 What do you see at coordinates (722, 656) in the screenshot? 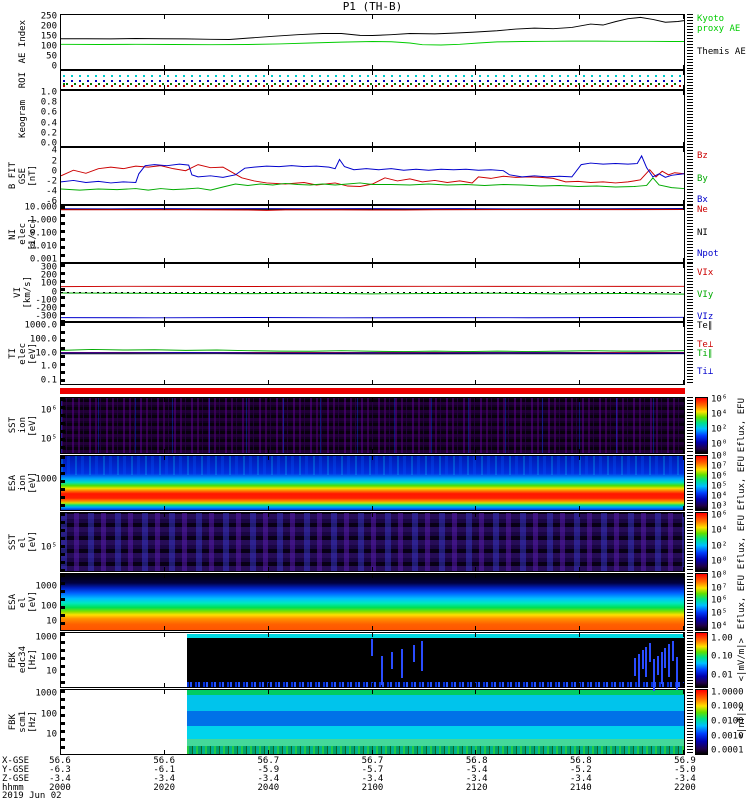
I see `colorbar-tick: 0.10` at bounding box center [722, 656].